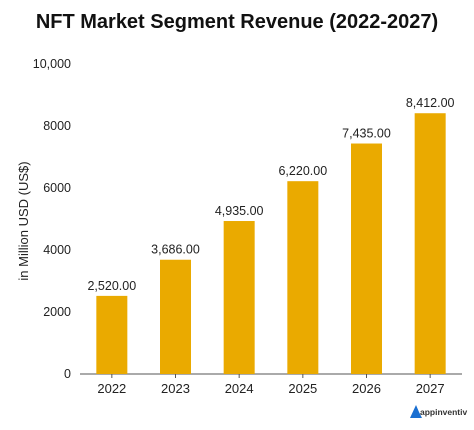 The height and width of the screenshot is (430, 474). I want to click on x-tick-label: 2025, so click(302, 388).